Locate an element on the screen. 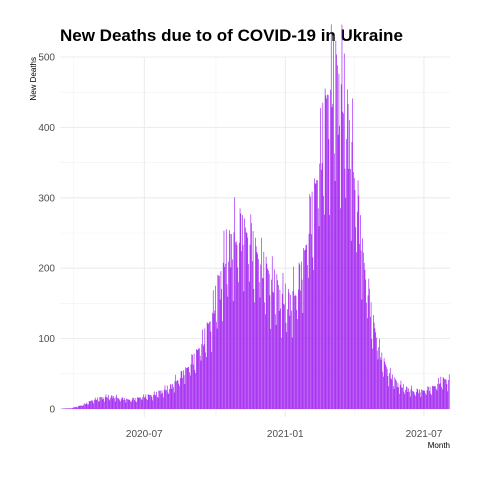 Image resolution: width=480 pixels, height=480 pixels. y-tick-label: 100 is located at coordinates (46, 339).